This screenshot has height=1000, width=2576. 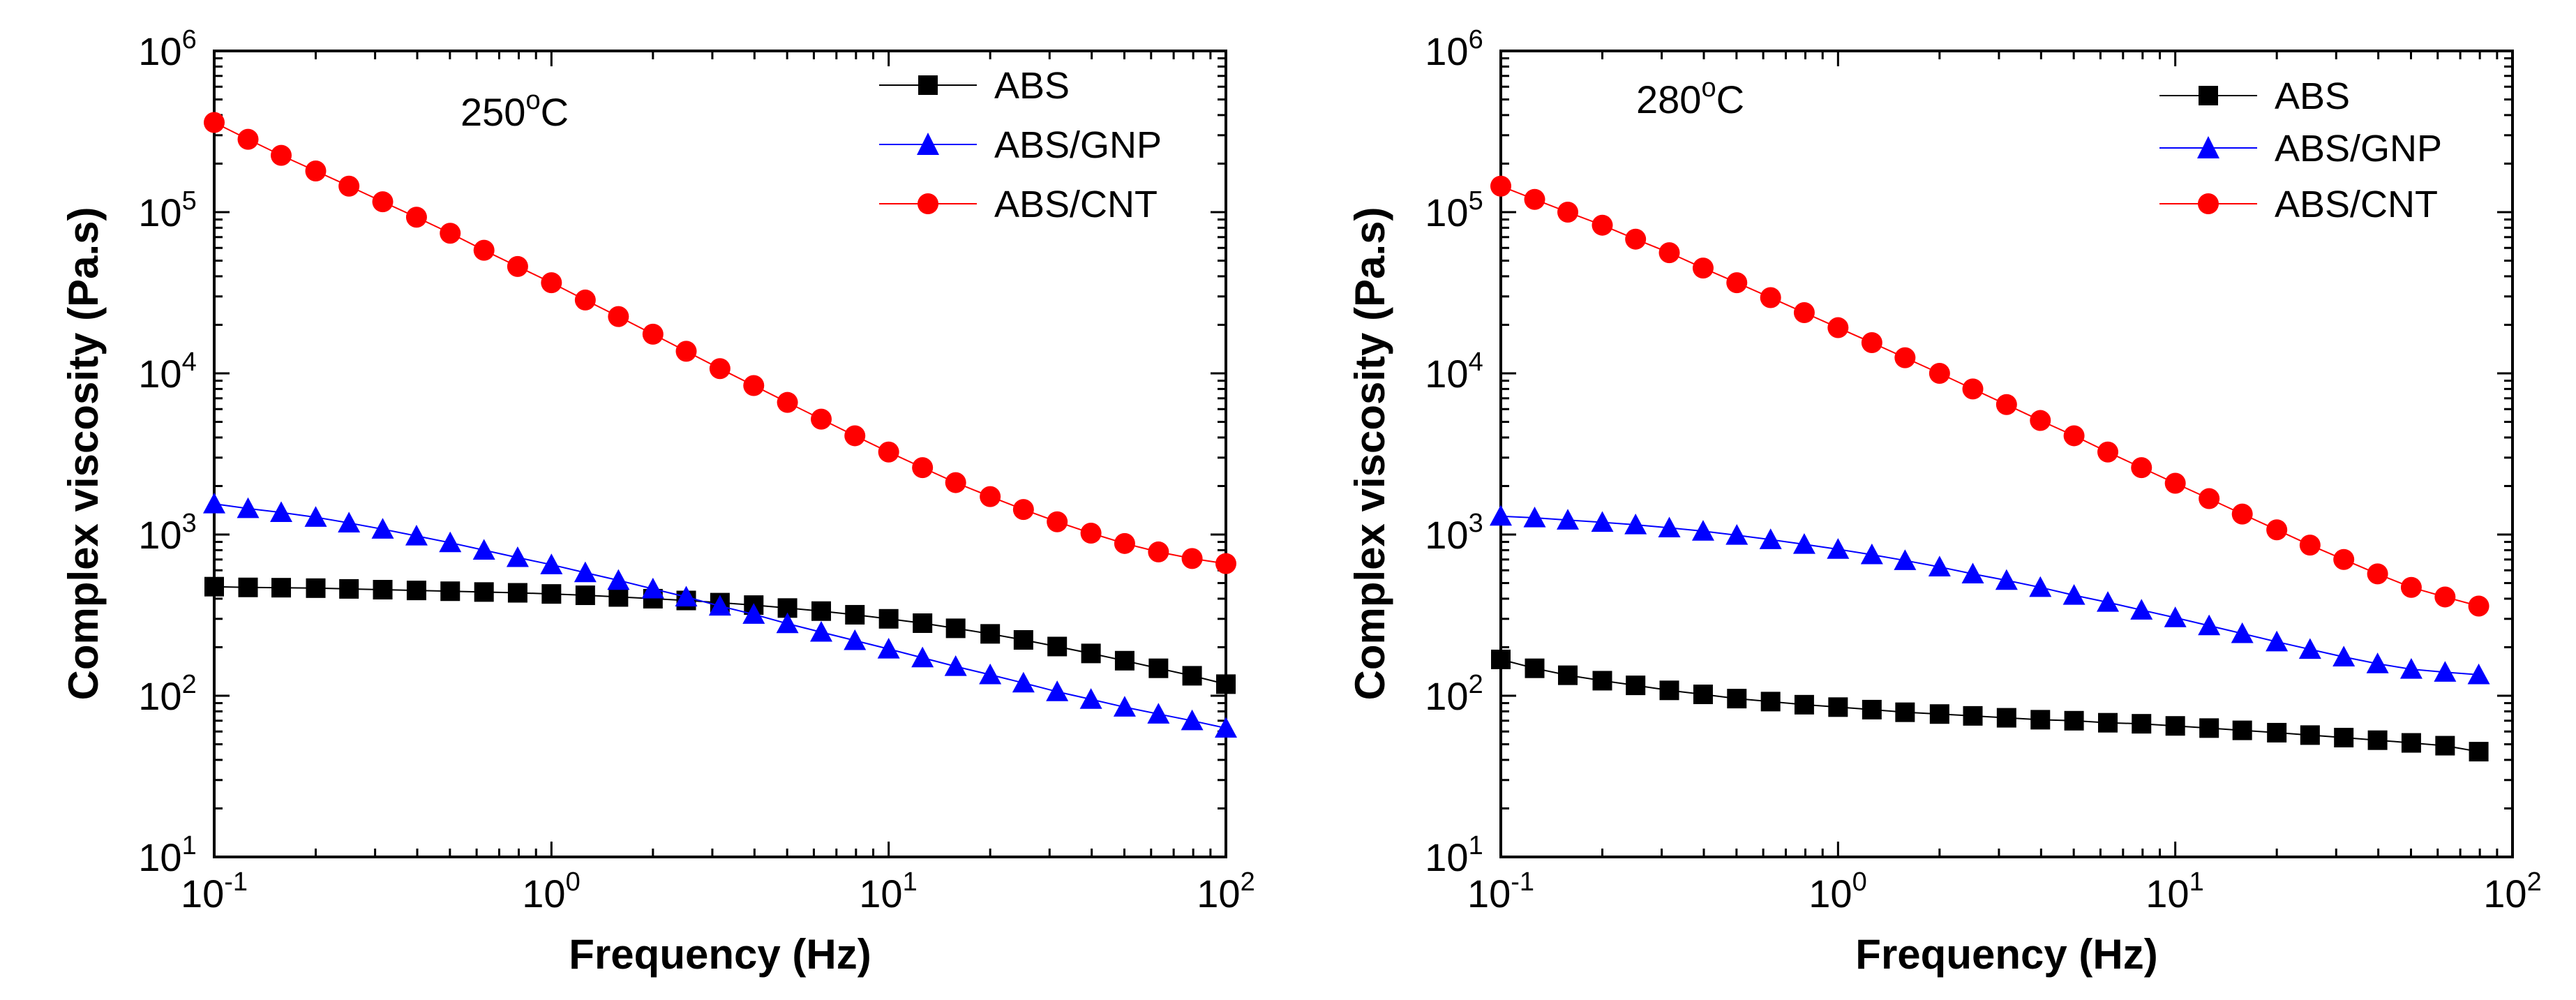 I want to click on legend-entry-abs: ABS, so click(x=974, y=86).